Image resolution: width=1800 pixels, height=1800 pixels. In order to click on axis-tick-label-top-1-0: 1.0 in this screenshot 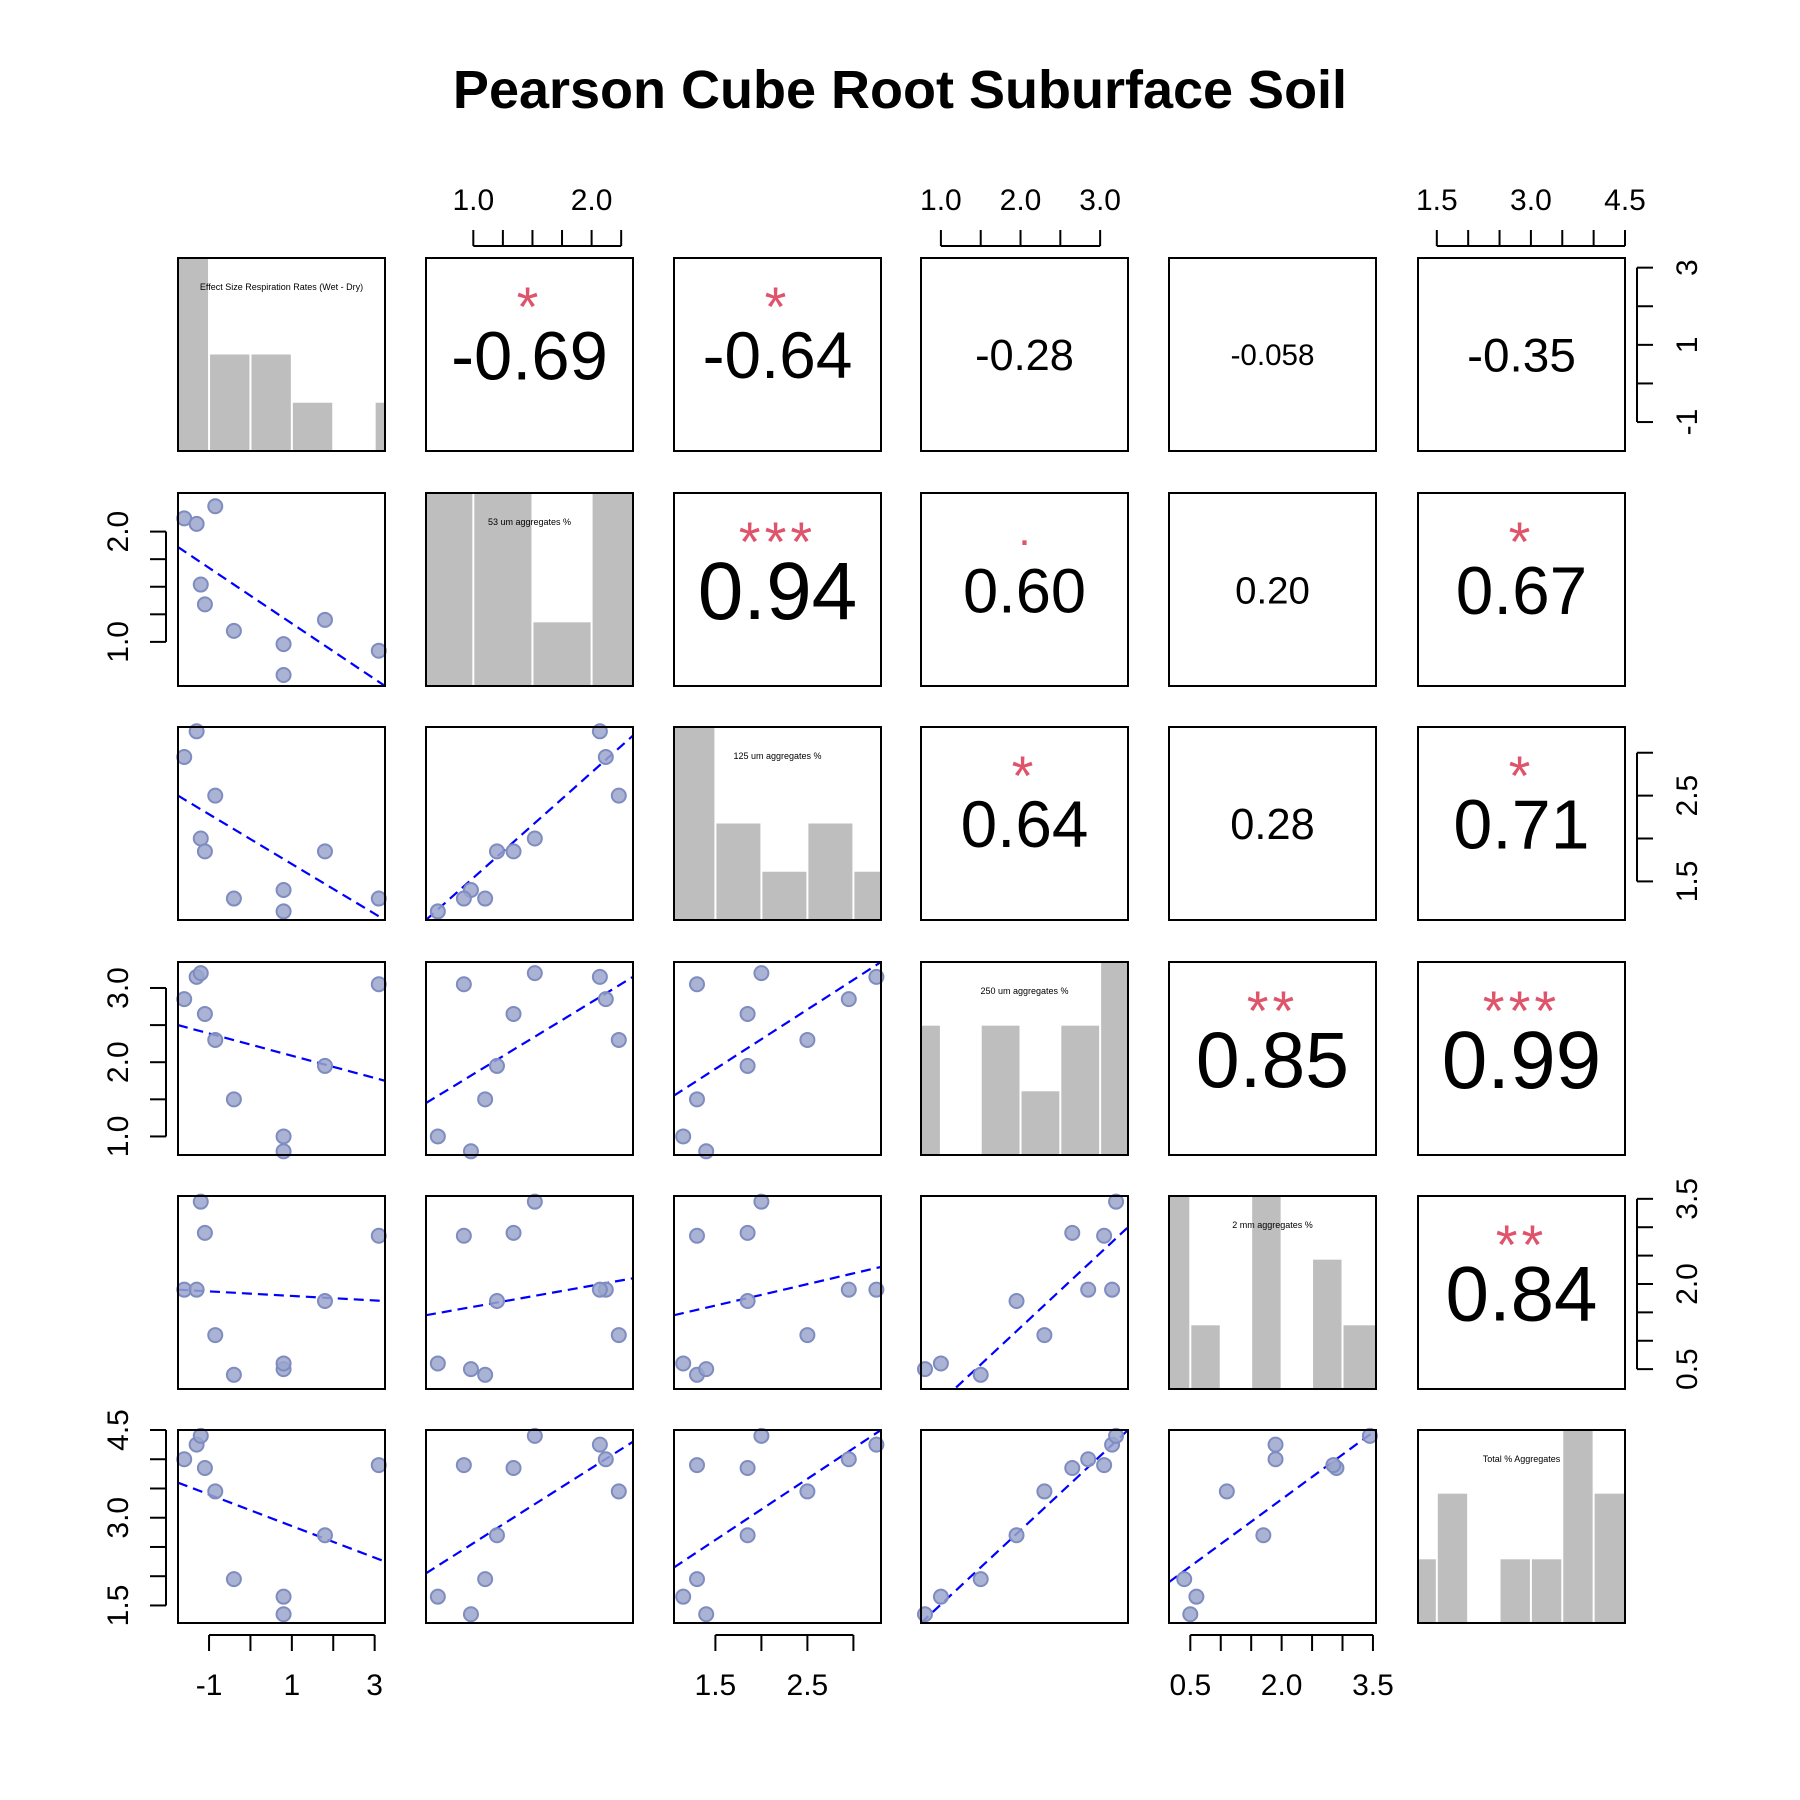, I will do `click(473, 200)`.